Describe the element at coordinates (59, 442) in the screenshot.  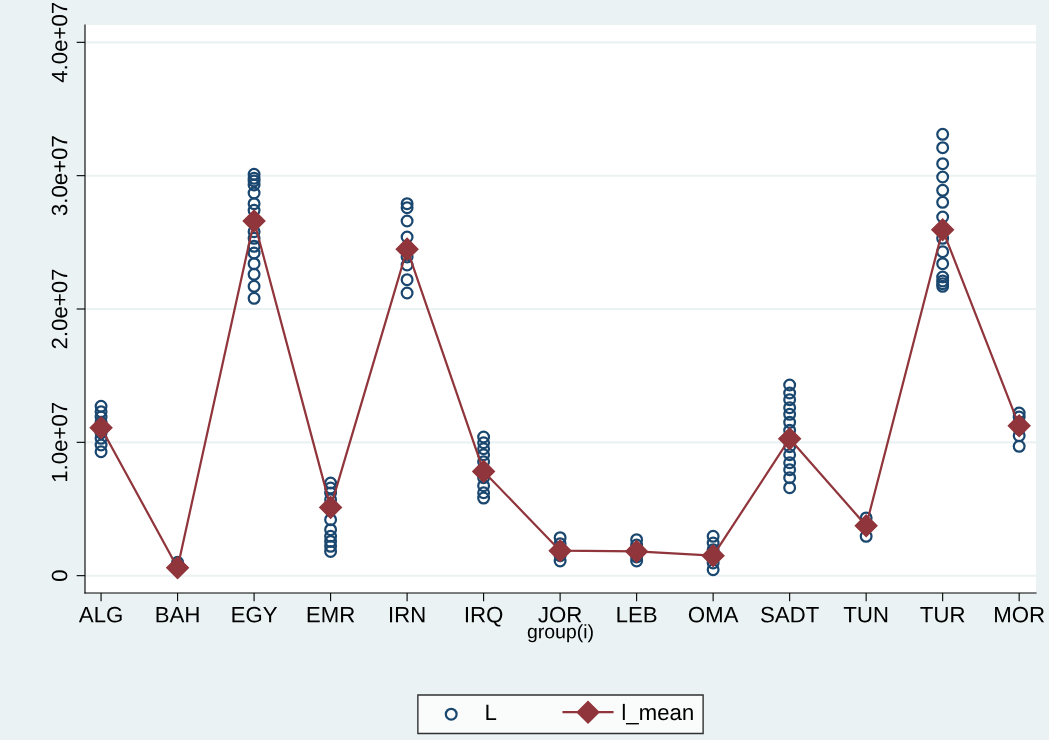
I see `y-tick-label: 1.0e+07` at that location.